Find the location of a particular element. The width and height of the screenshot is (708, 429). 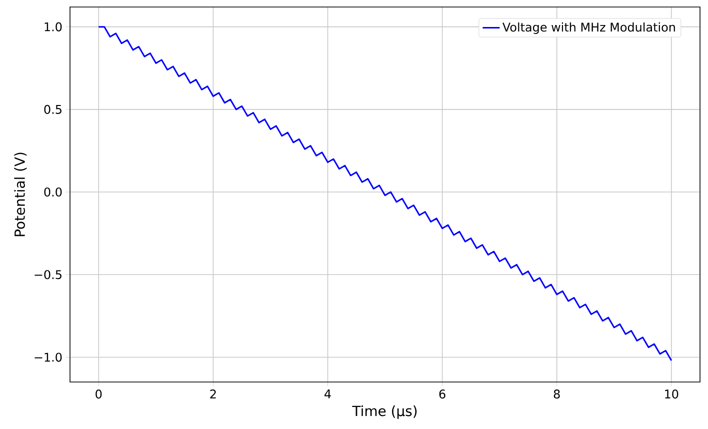

x-tick-label: 10 is located at coordinates (671, 394).